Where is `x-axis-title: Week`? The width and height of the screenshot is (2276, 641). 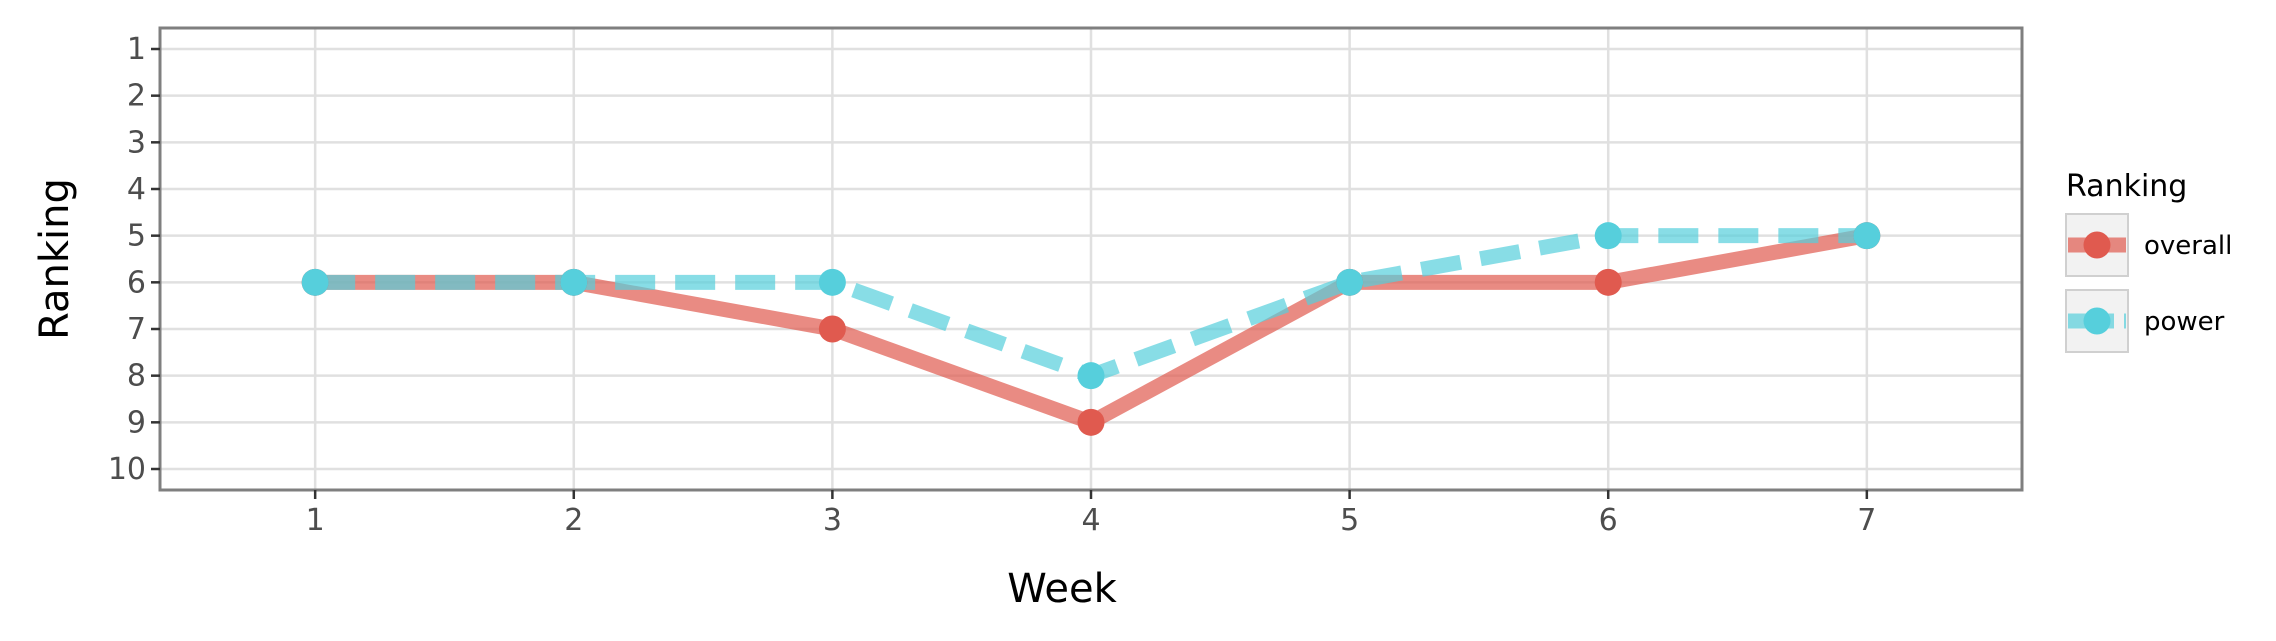
x-axis-title: Week is located at coordinates (1062, 589).